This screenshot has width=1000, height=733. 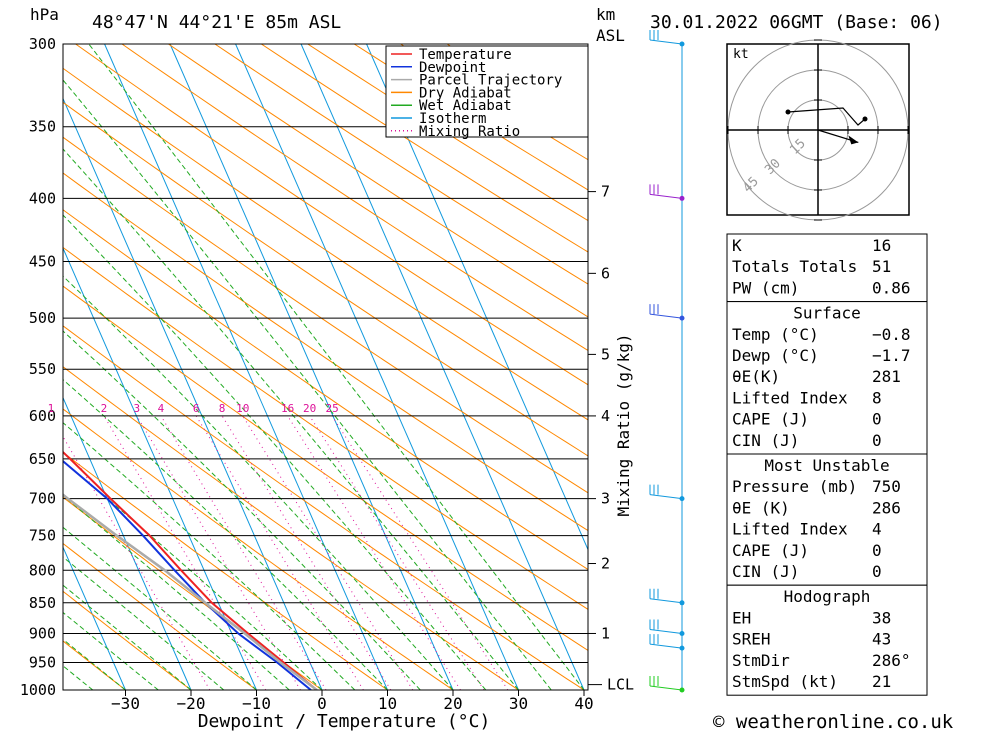 I want to click on temperature-tick-label: 30, so click(x=518, y=703).